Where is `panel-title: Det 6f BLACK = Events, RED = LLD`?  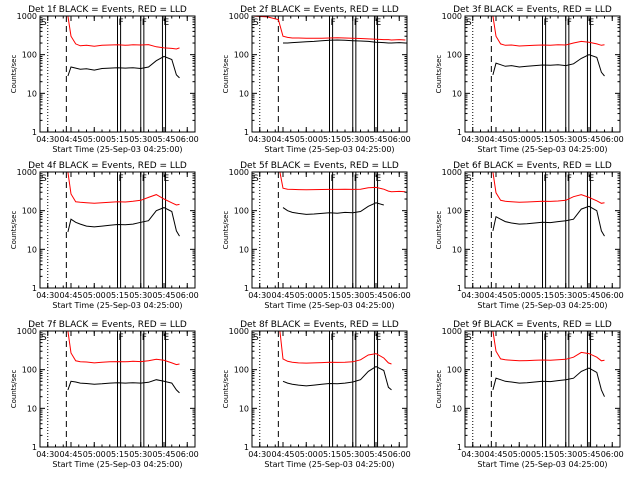 panel-title: Det 6f BLACK = Events, RED = LLD is located at coordinates (532, 166).